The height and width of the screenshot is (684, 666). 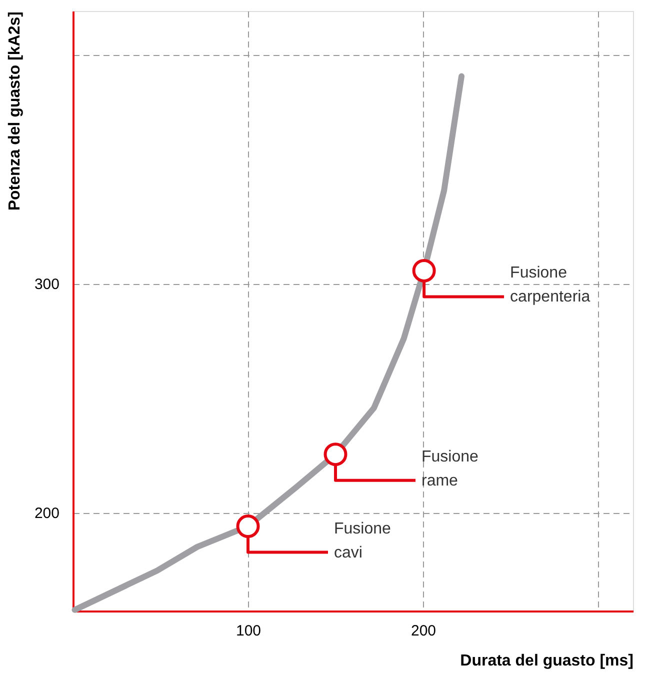 I want to click on y-tick-label: 300, so click(x=47, y=285).